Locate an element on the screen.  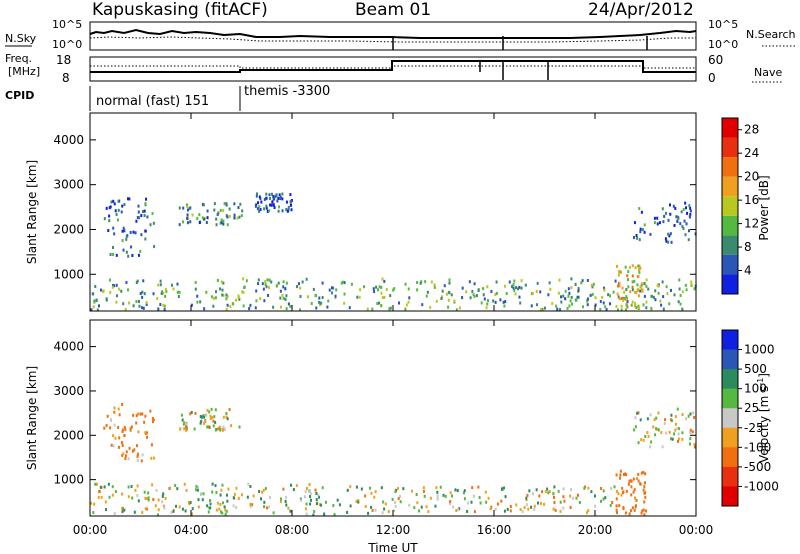
colorbar-tick-label: -500 is located at coordinates (757, 467).